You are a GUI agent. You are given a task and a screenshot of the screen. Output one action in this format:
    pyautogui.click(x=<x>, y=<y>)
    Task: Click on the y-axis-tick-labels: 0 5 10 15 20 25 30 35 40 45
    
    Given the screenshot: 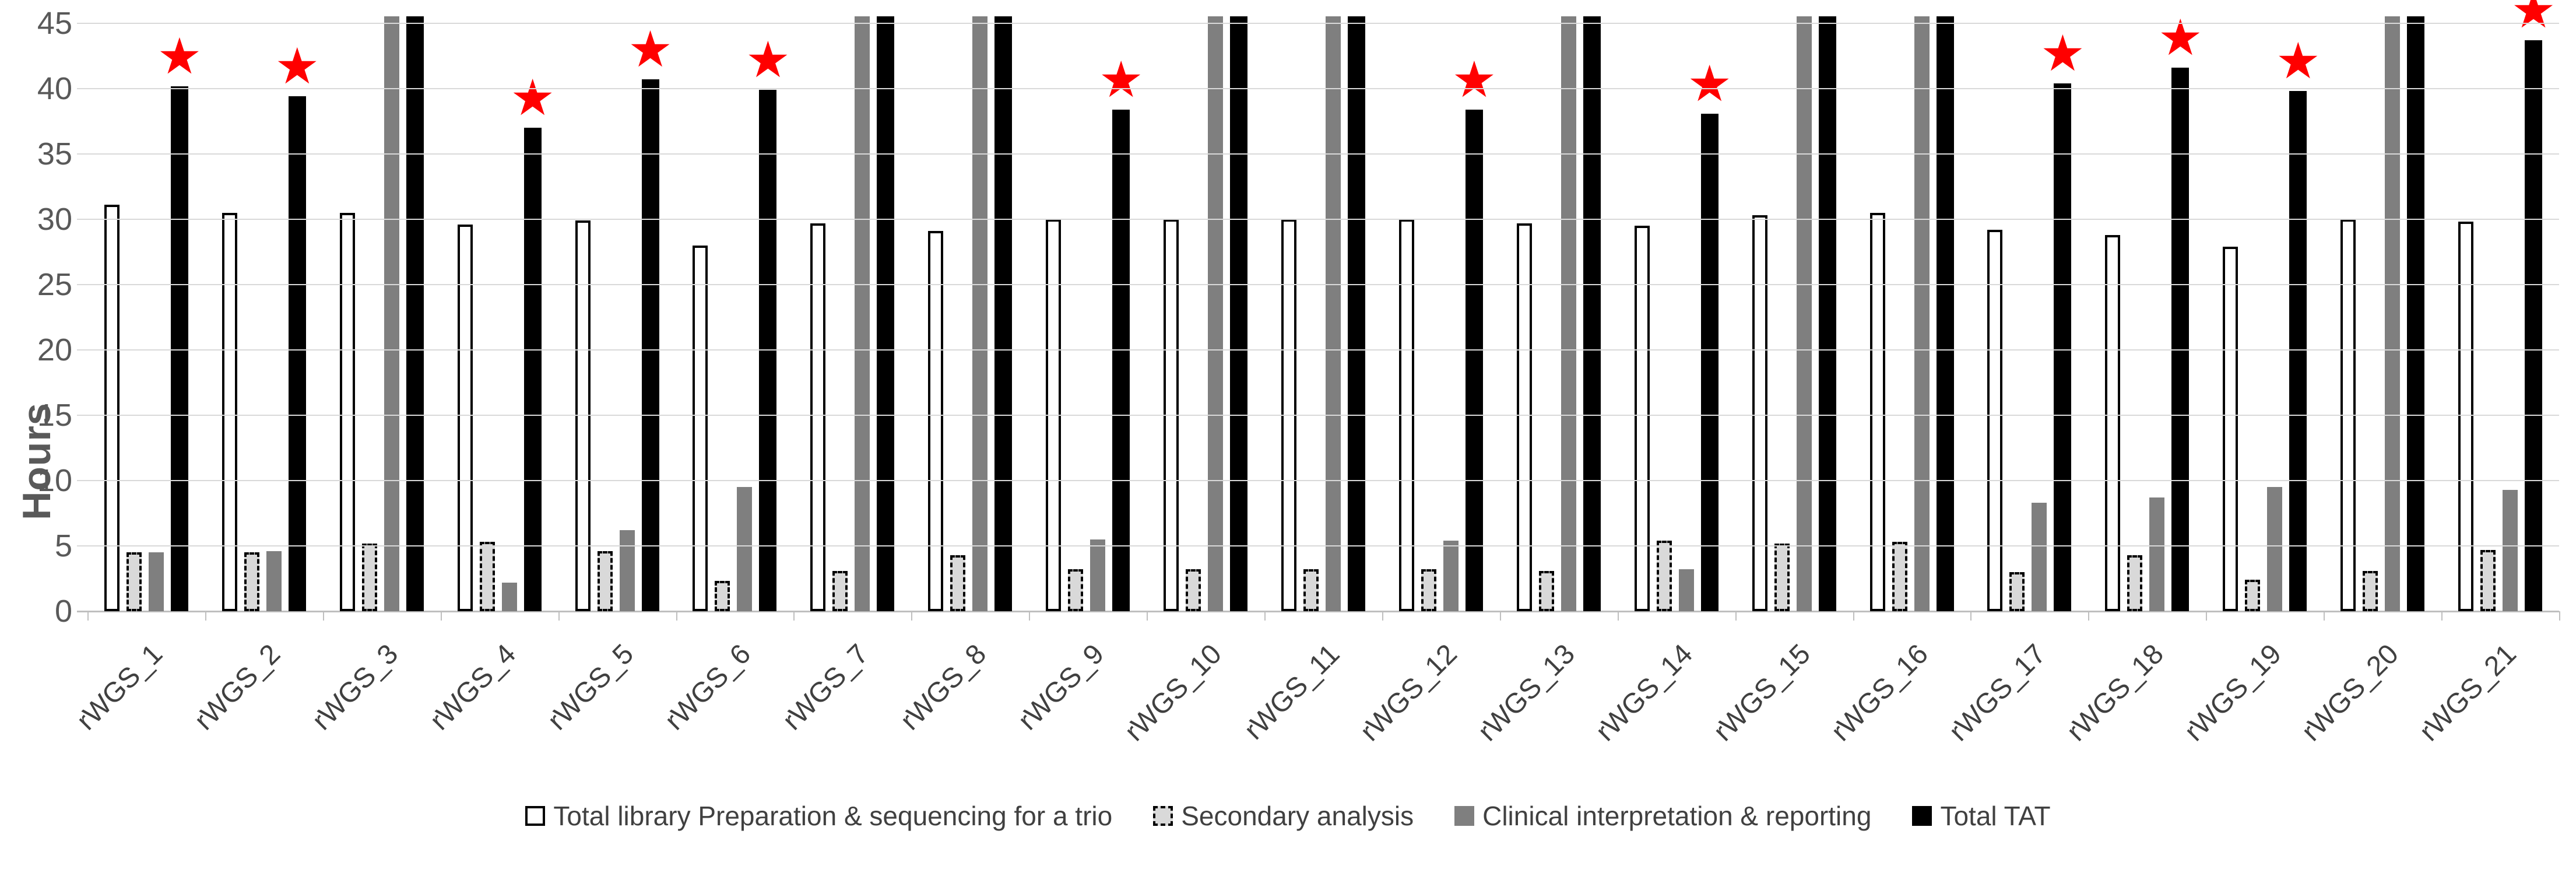 What is the action you would take?
    pyautogui.click(x=40, y=317)
    